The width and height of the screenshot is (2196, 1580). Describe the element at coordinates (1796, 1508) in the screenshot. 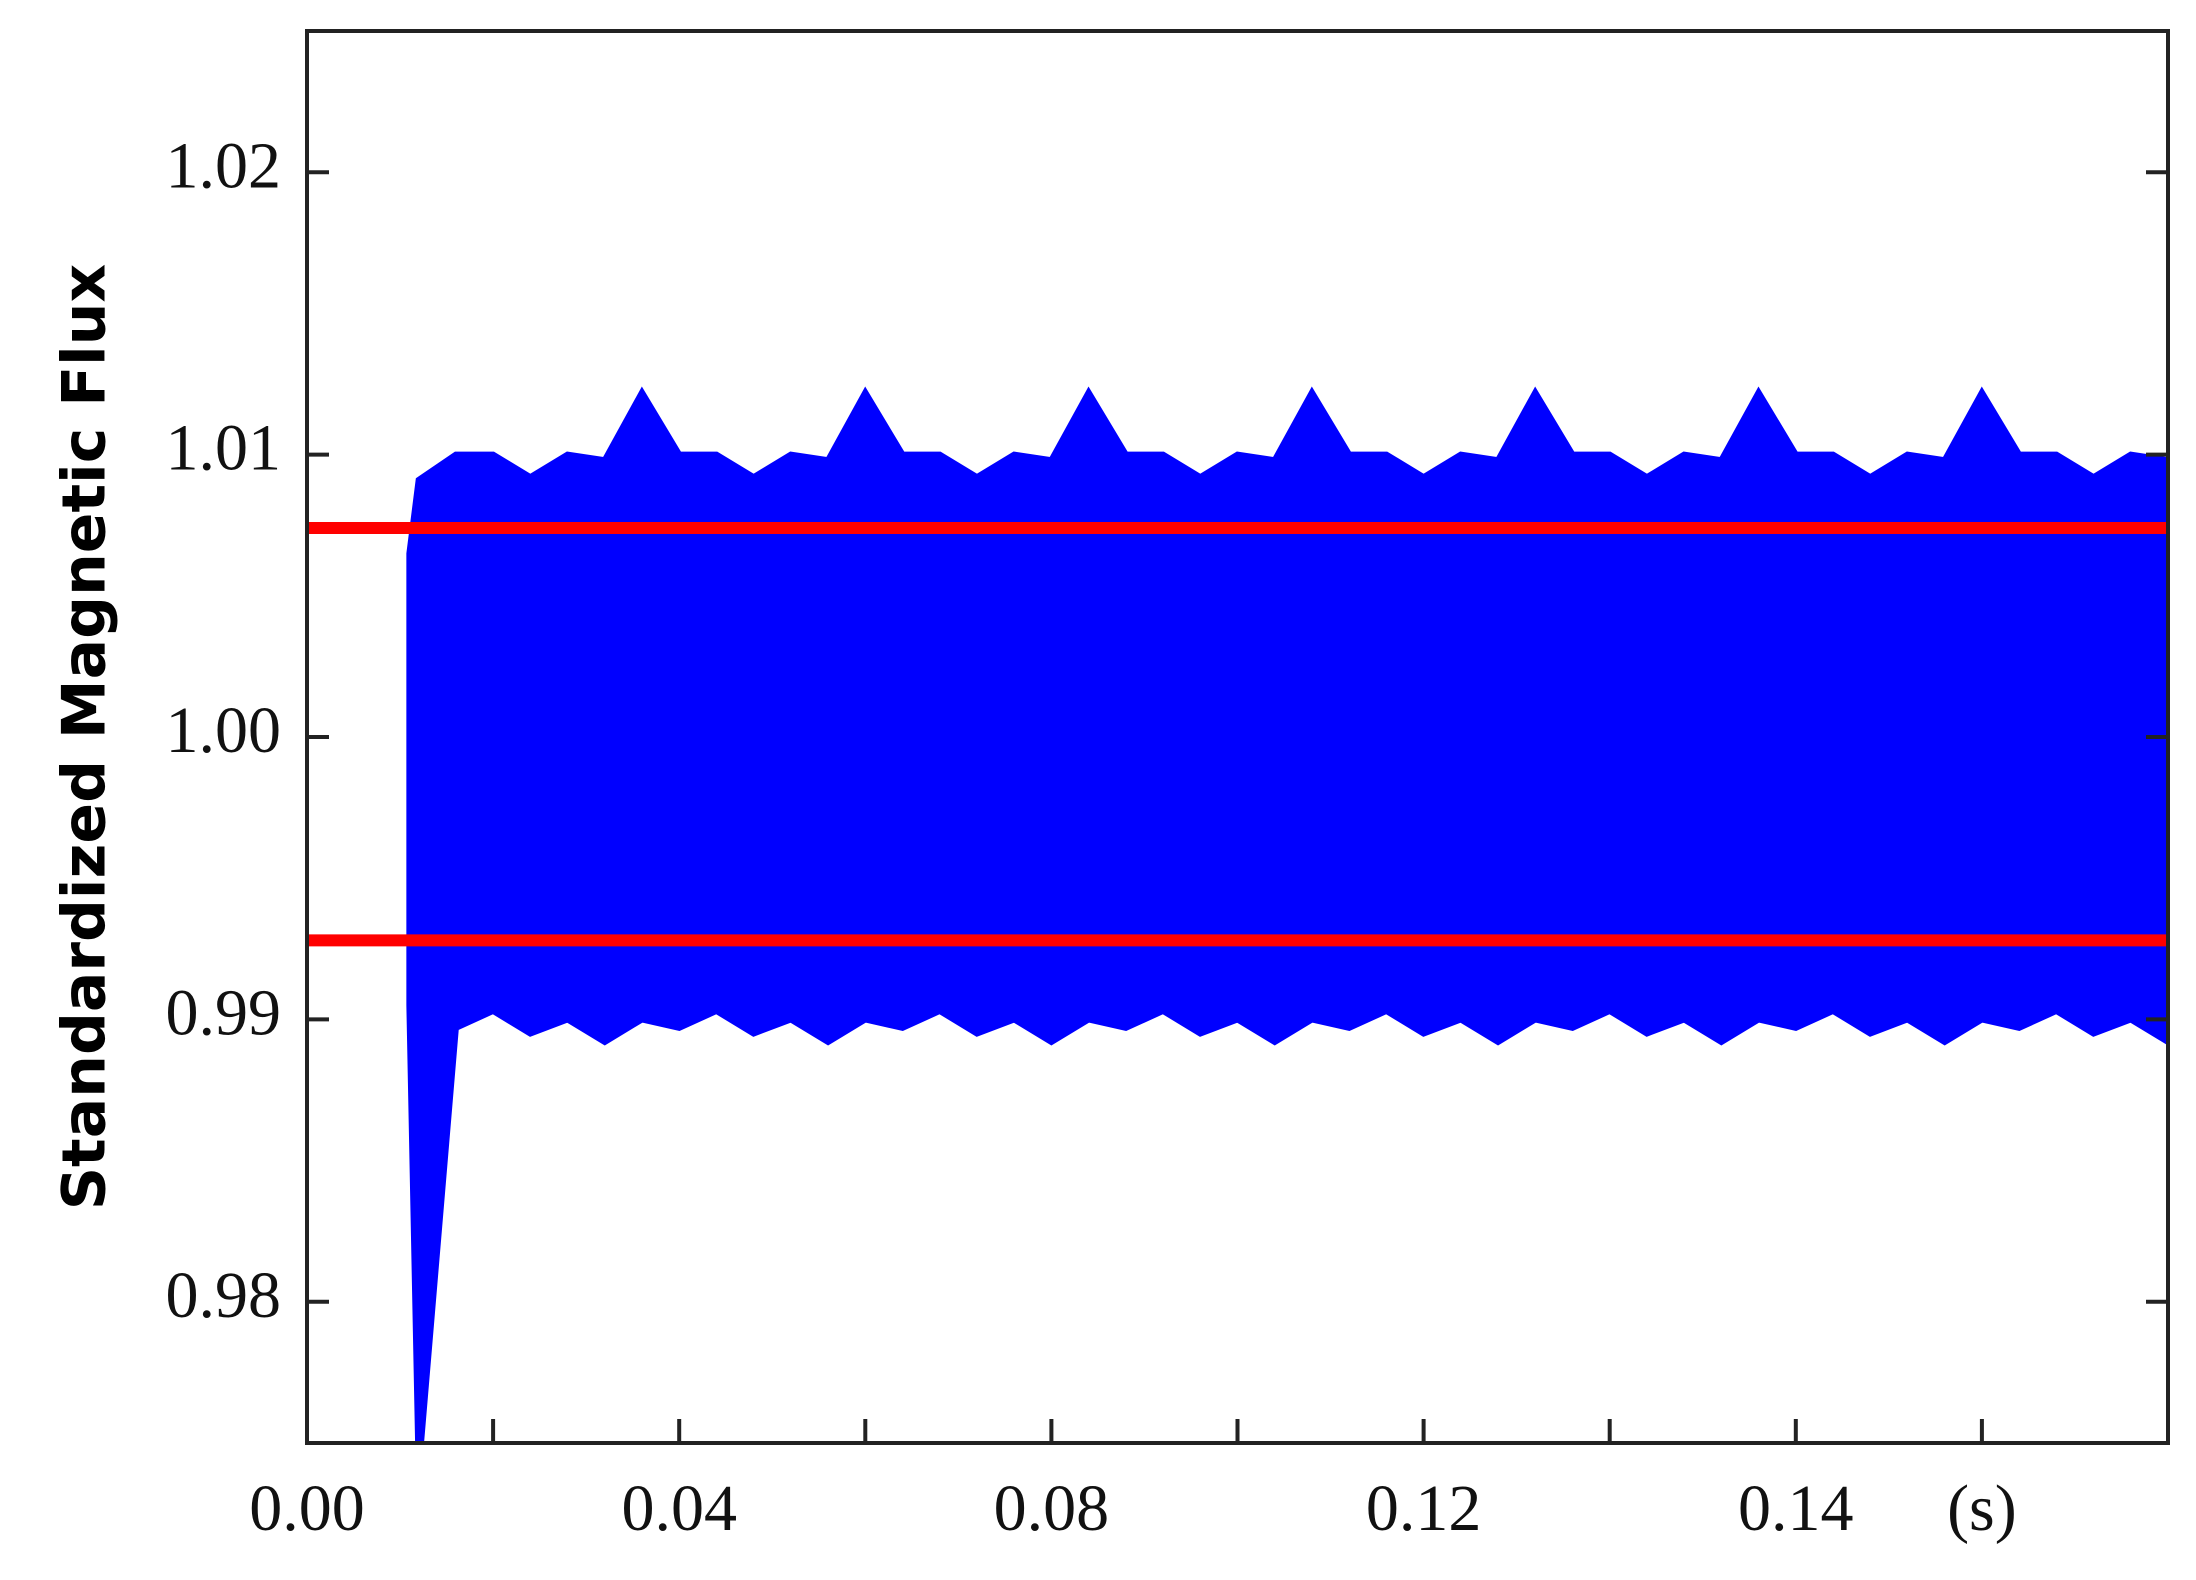

I see `x-tick-label: 0.14` at that location.